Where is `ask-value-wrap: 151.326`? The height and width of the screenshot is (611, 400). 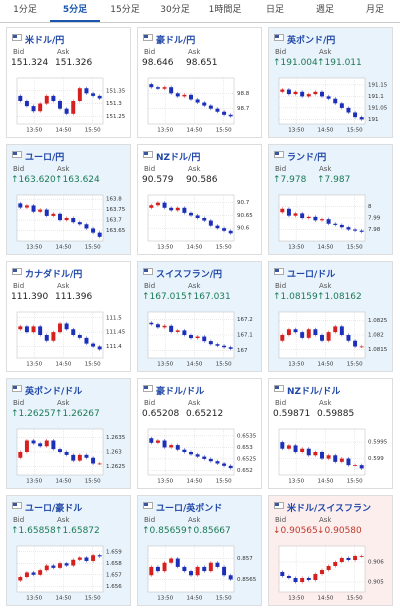 ask-value-wrap: 151.326 is located at coordinates (73, 63).